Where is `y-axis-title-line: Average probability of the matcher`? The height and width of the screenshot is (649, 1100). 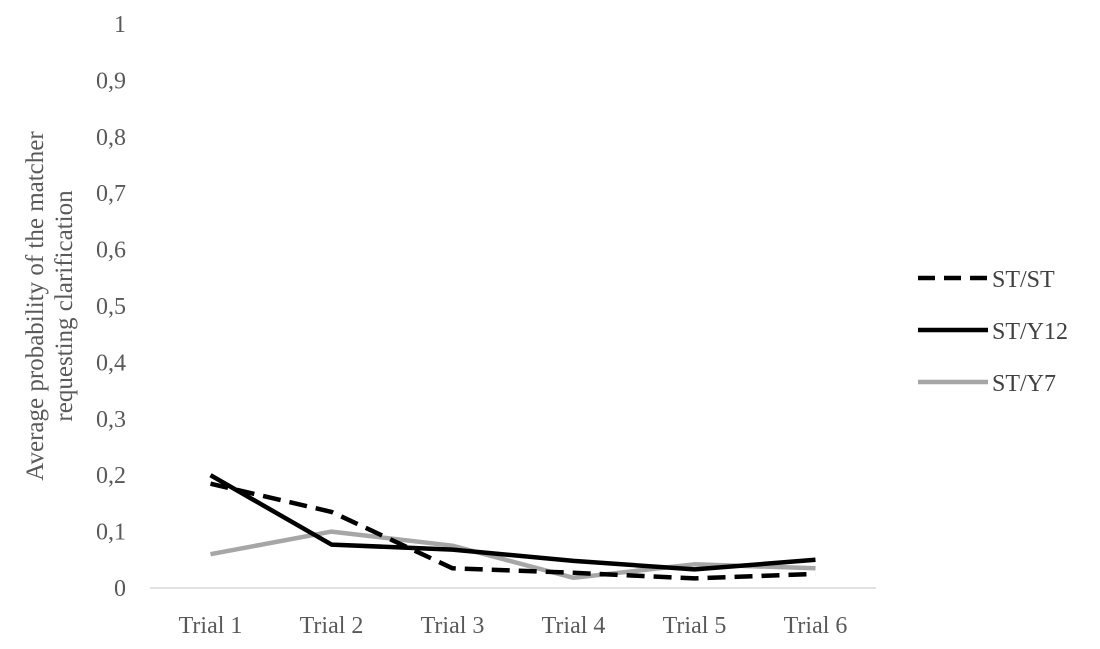
y-axis-title-line: Average probability of the matcher is located at coordinates (35, 306).